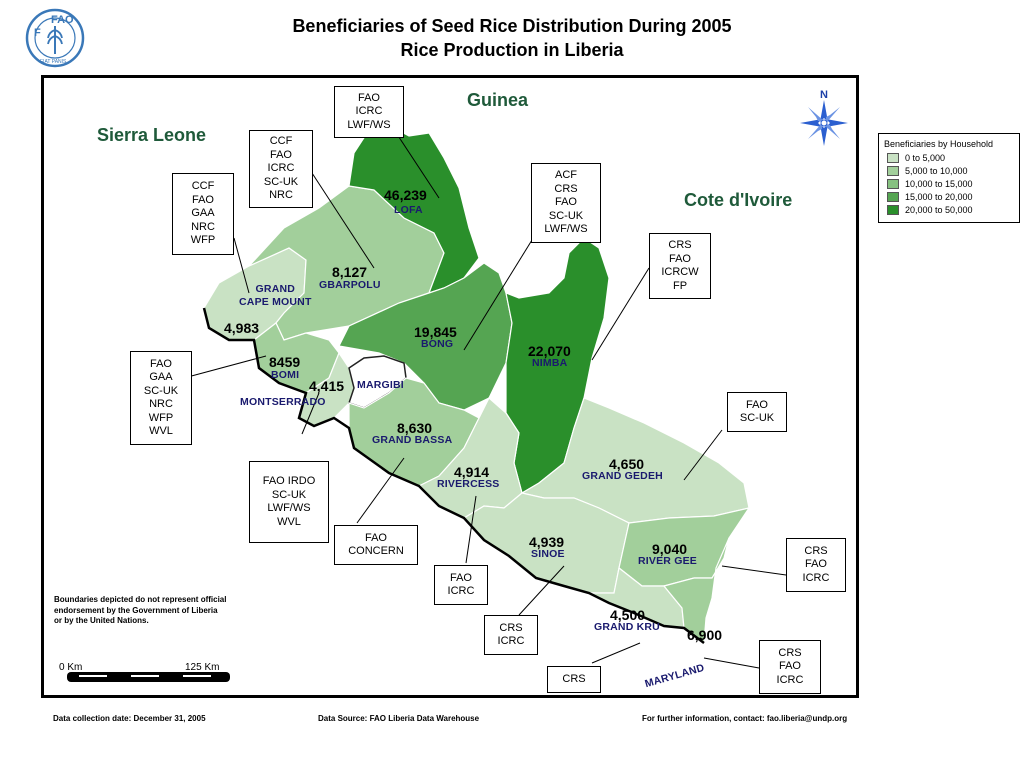 Image resolution: width=1024 pixels, height=768 pixels. Describe the element at coordinates (415, 428) in the screenshot. I see `value-grand-bassa: 8,630` at that location.